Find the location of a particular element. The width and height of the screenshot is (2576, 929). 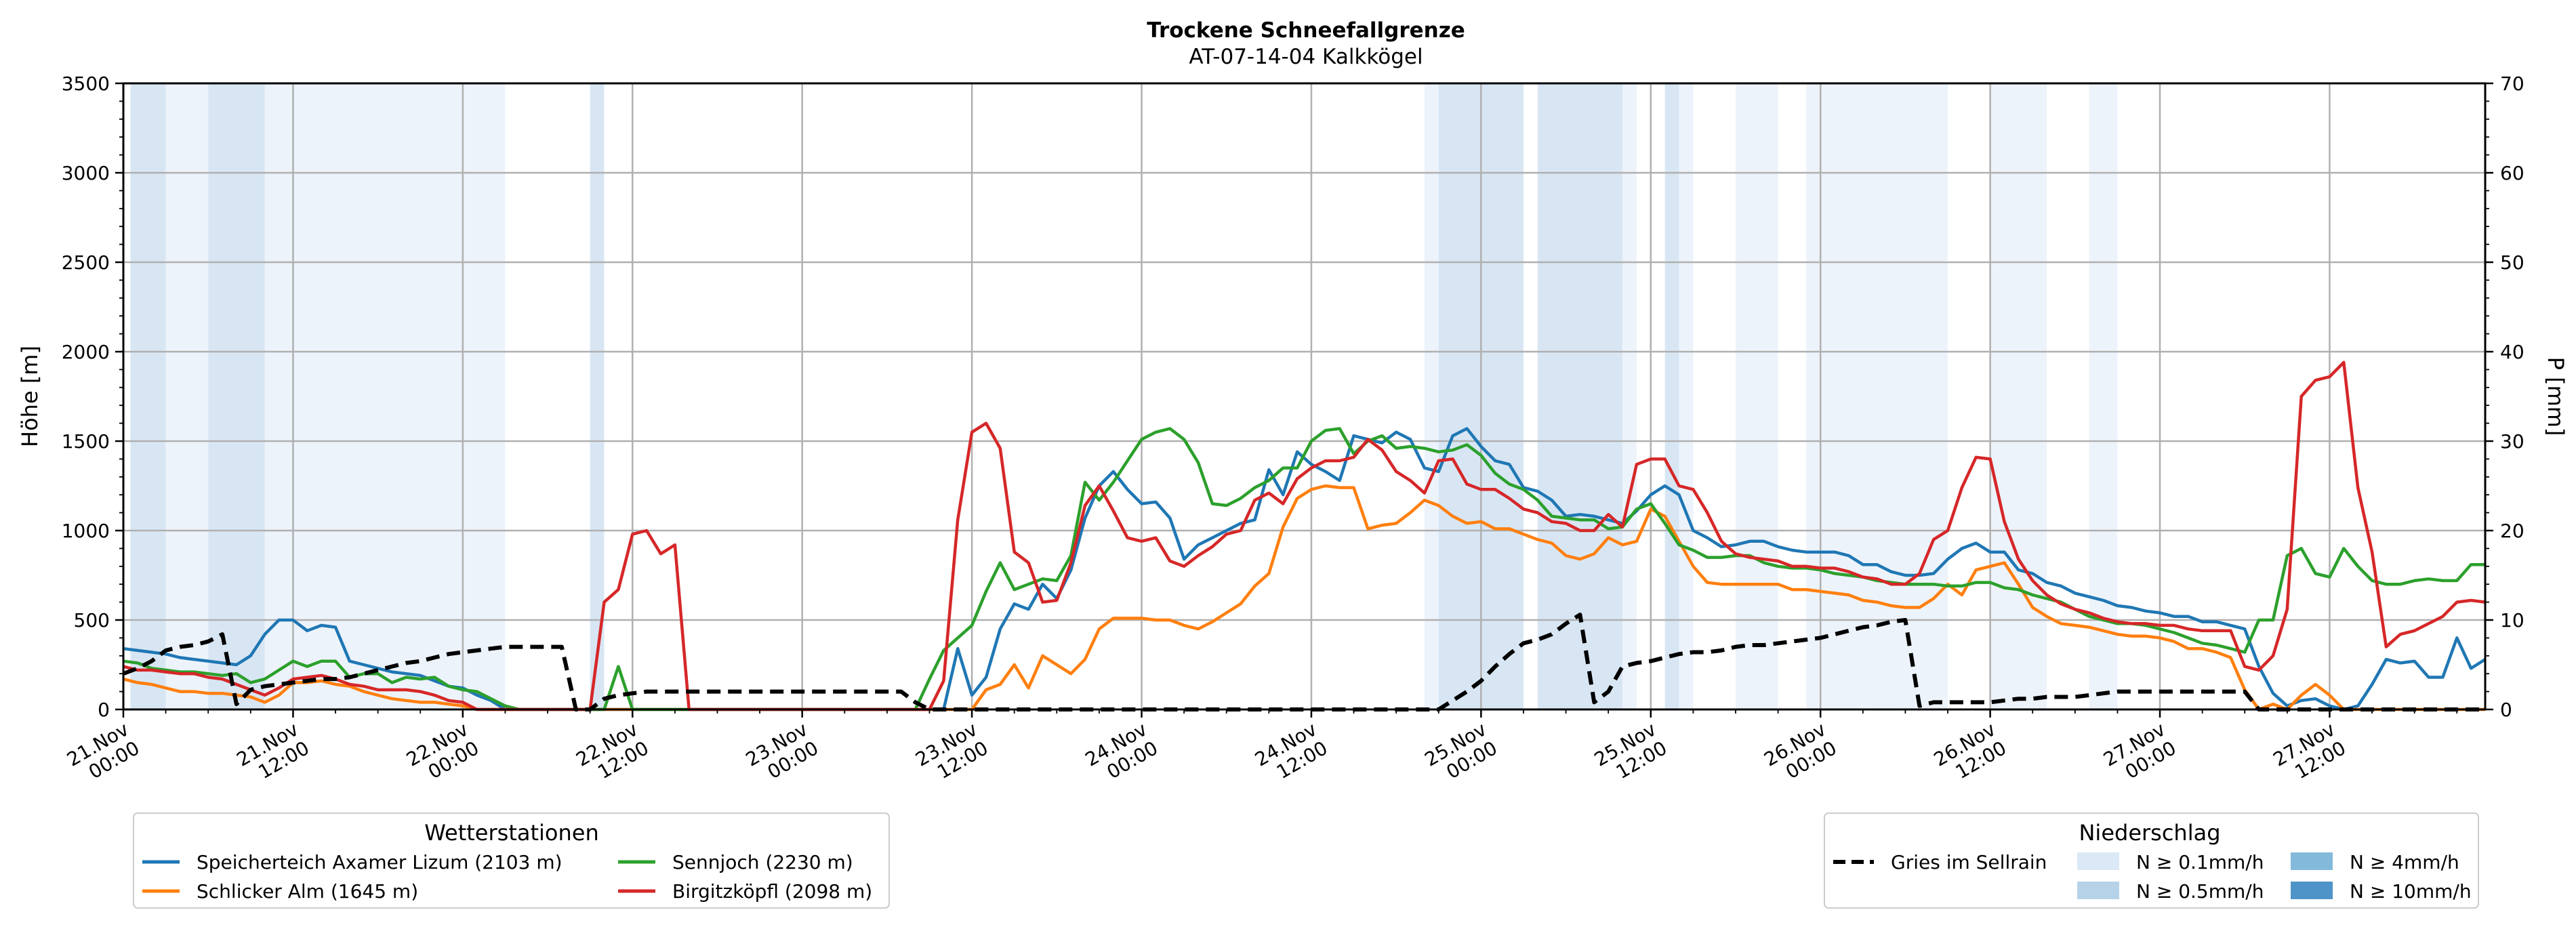

ytick-label-2: 1000 is located at coordinates (86, 531).